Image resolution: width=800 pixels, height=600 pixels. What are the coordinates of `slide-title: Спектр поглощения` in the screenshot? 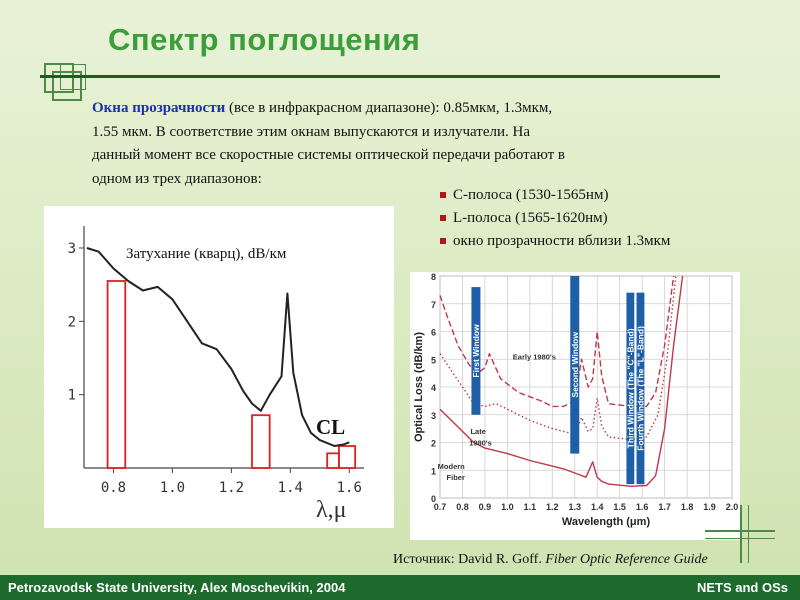 It's located at (264, 39).